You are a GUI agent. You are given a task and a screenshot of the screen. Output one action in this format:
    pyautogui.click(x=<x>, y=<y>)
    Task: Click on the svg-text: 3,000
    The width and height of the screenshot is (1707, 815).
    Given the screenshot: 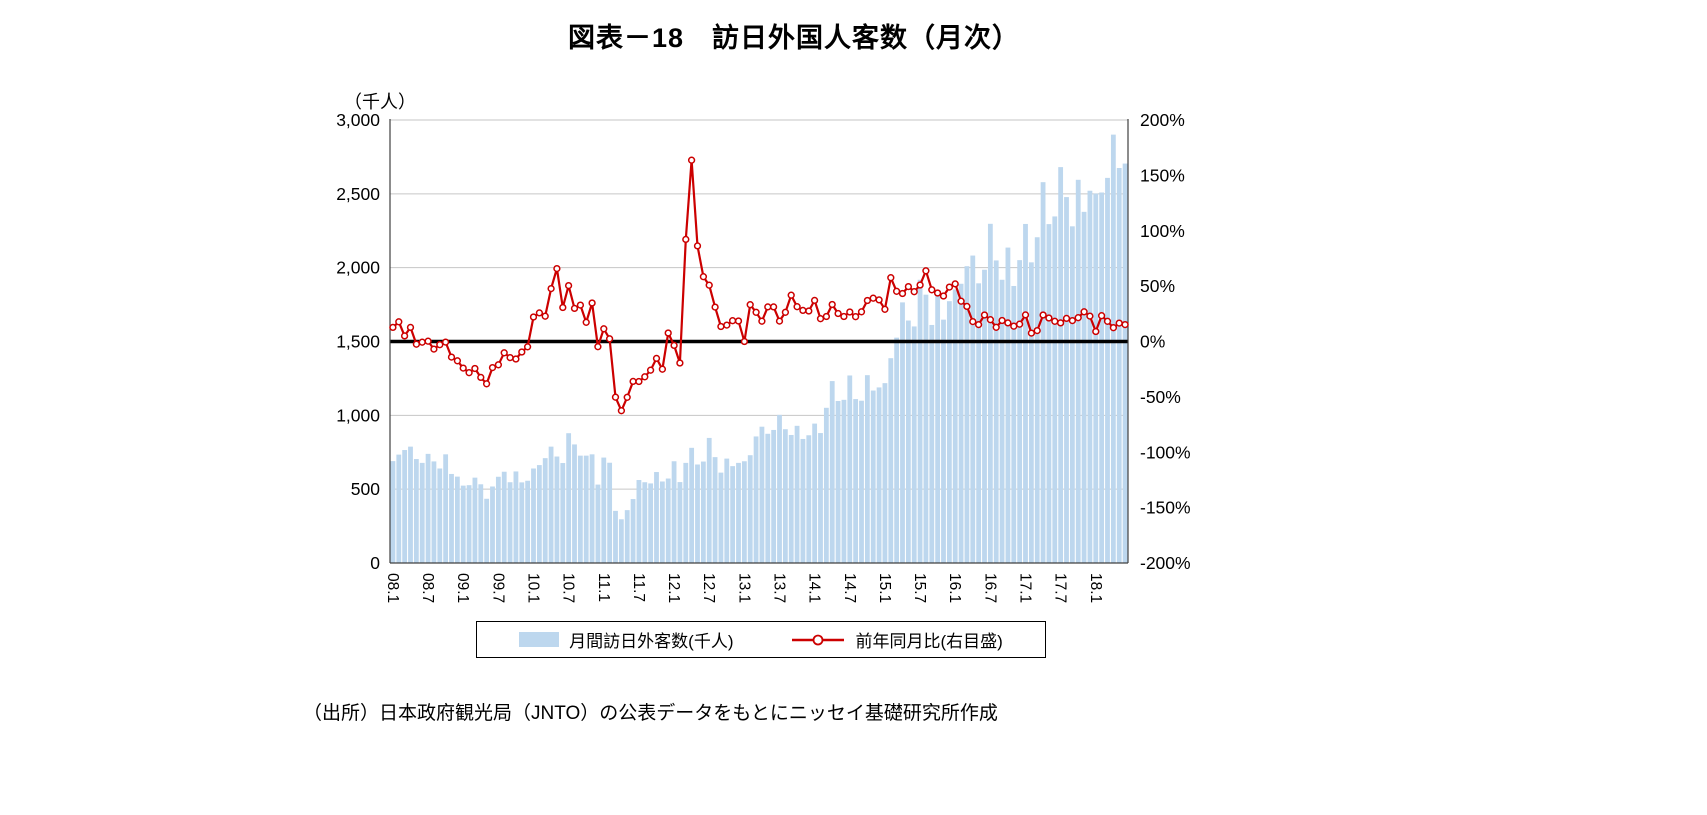 What is the action you would take?
    pyautogui.click(x=358, y=120)
    